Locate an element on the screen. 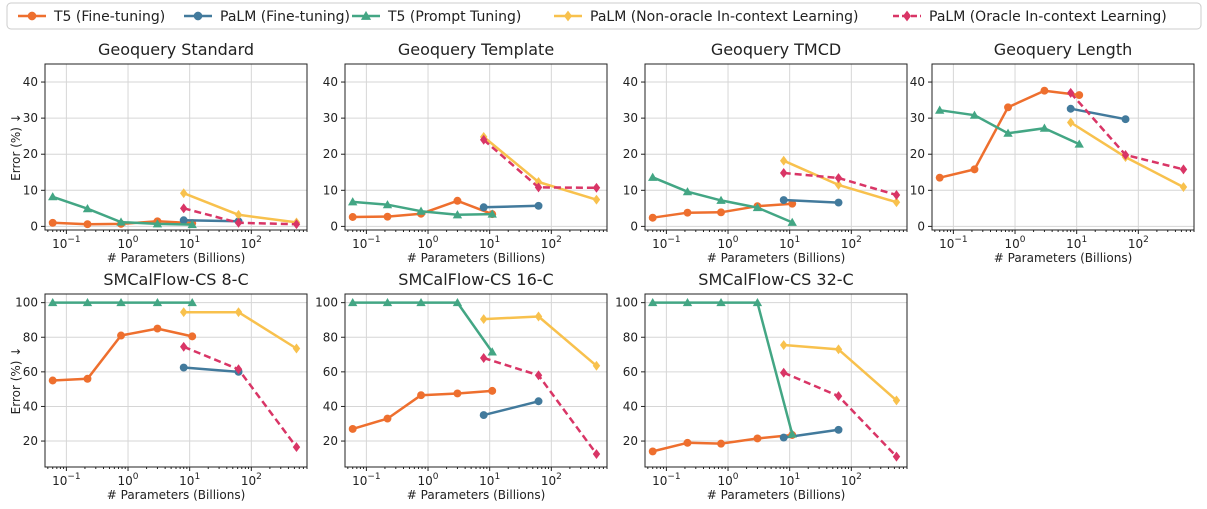 Image resolution: width=1207 pixels, height=509 pixels. grid is located at coordinates (476, 380).